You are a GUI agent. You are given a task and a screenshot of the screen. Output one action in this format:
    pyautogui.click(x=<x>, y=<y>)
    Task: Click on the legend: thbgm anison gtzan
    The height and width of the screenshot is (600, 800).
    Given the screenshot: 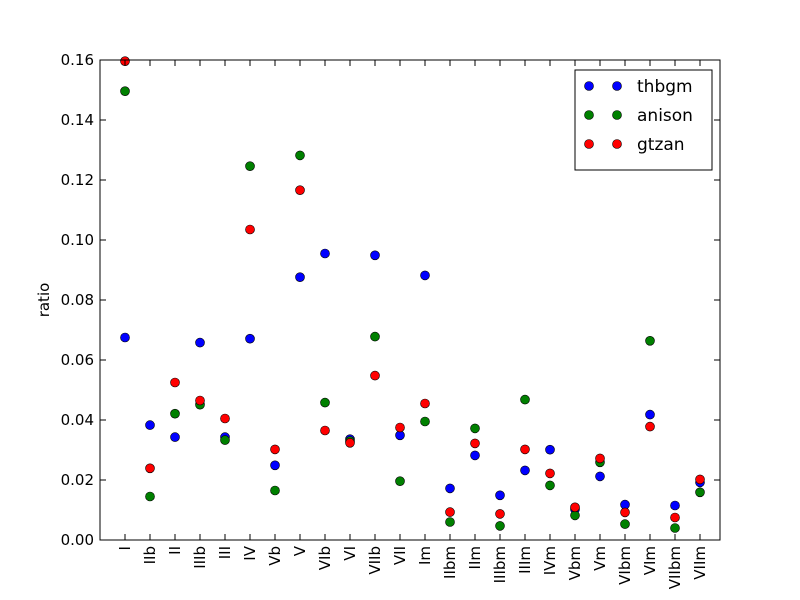 What is the action you would take?
    pyautogui.click(x=643, y=120)
    